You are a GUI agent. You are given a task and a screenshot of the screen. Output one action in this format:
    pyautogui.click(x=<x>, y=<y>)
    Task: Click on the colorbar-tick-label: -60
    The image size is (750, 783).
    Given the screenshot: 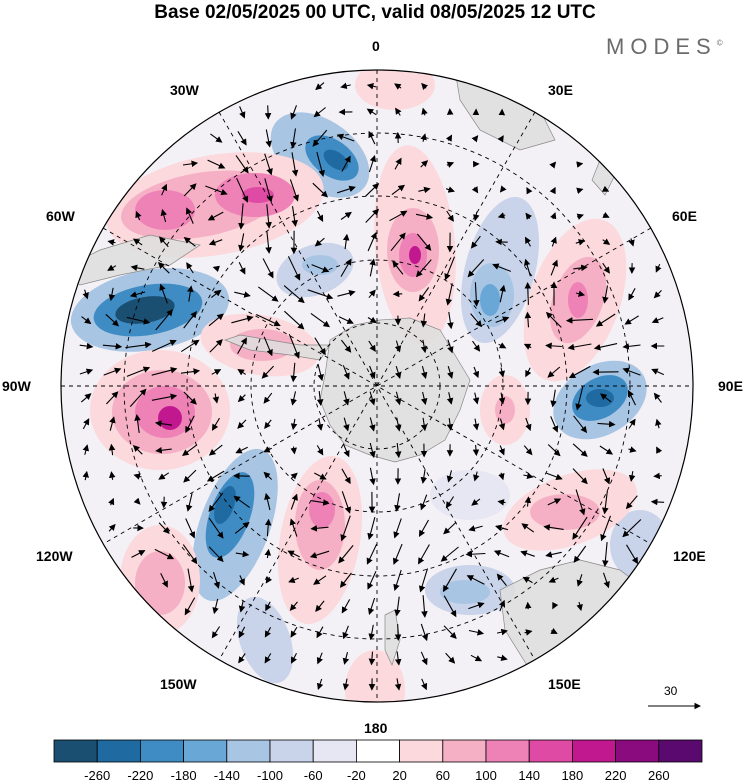 What is the action you would take?
    pyautogui.click(x=313, y=775)
    